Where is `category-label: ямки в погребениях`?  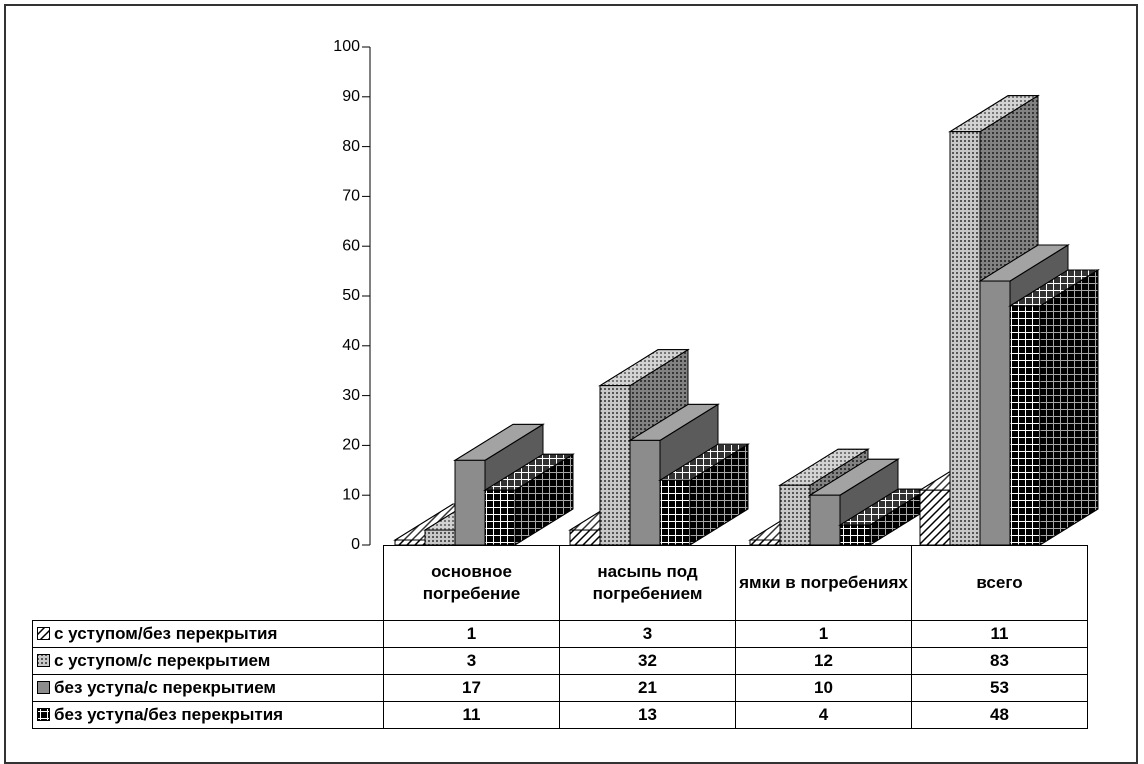
category-label: ямки в погребениях is located at coordinates (823, 583).